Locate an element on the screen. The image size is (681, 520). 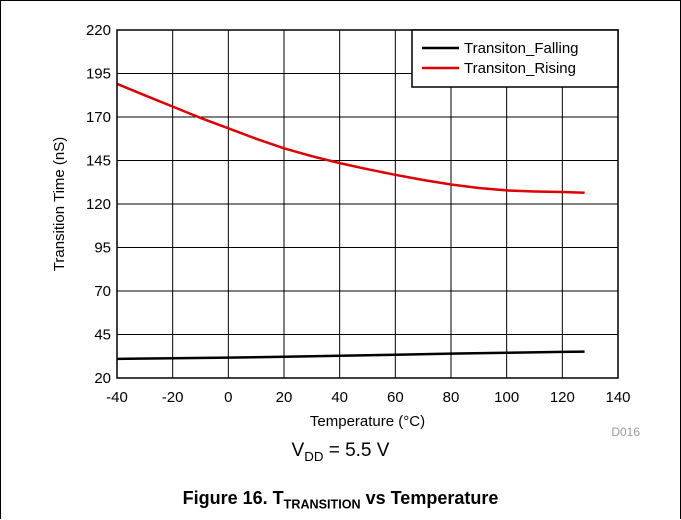
caption-prefix: Figure 16. T is located at coordinates (233, 498).